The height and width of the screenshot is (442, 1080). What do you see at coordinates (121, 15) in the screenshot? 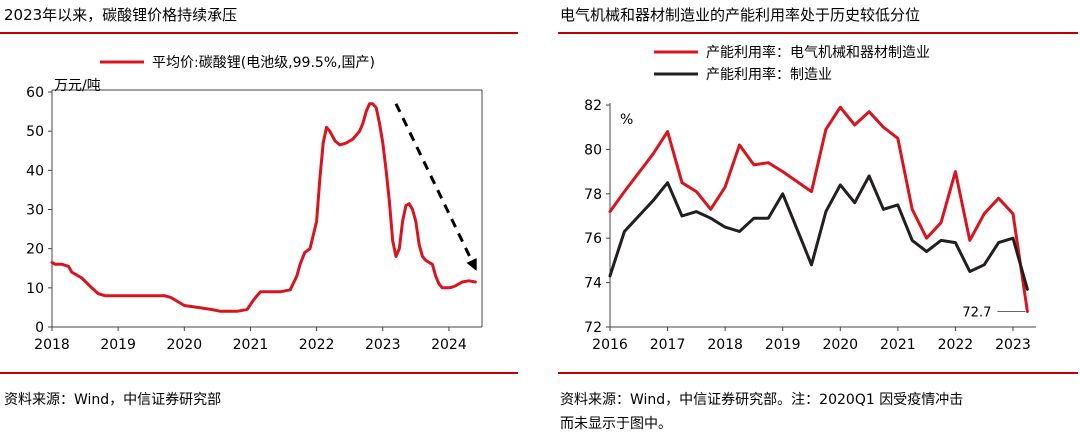
I see `left-panel-title: 2023年以来，碳酸锂价格持续承压` at bounding box center [121, 15].